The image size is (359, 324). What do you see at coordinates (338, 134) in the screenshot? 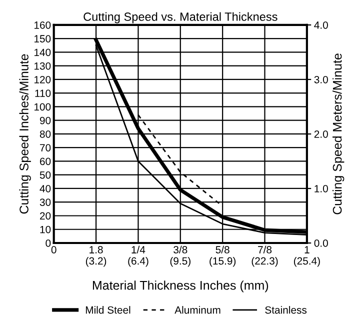
I see `y2-axis-title: Cutting Speed Meters/Minute` at bounding box center [338, 134].